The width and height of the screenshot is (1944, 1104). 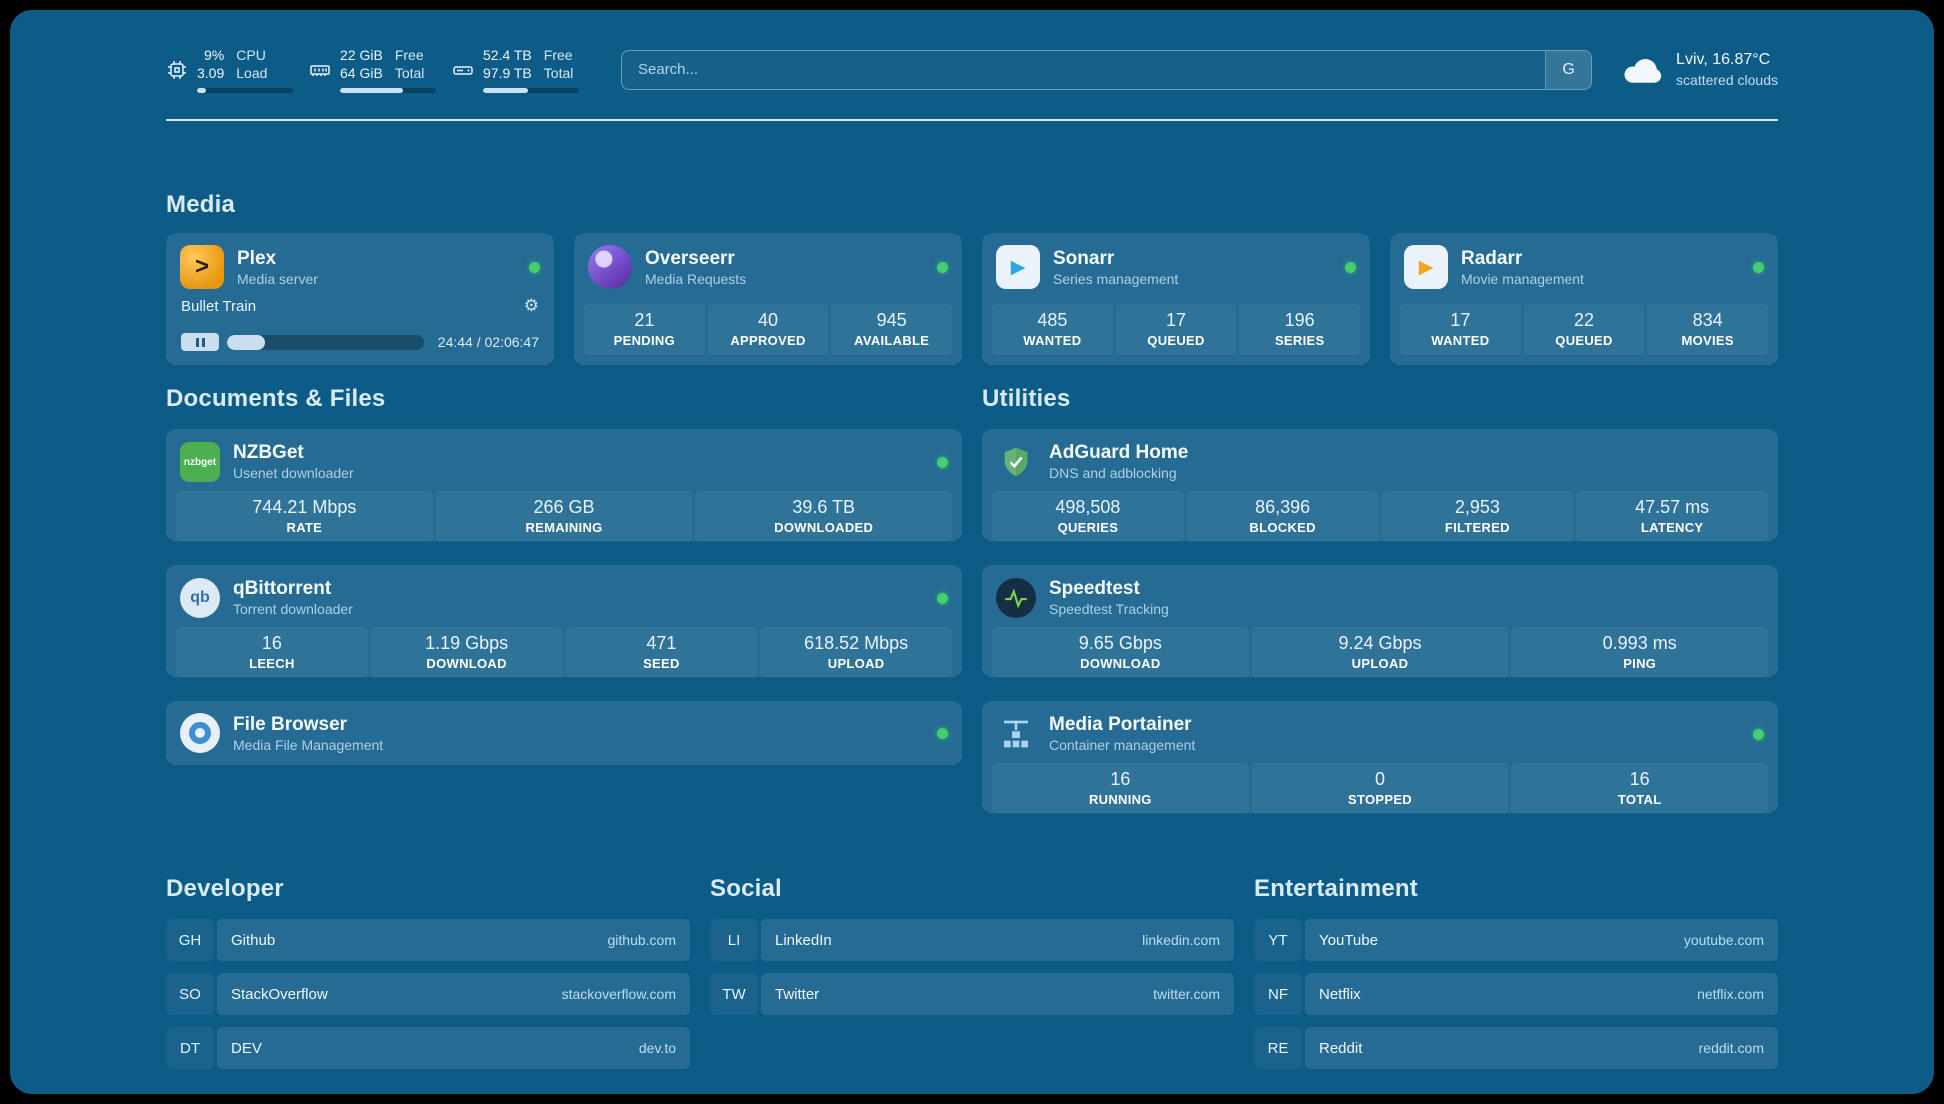 I want to click on bookmark-linkedin: LI LinkedIn linkedin.com, so click(x=972, y=940).